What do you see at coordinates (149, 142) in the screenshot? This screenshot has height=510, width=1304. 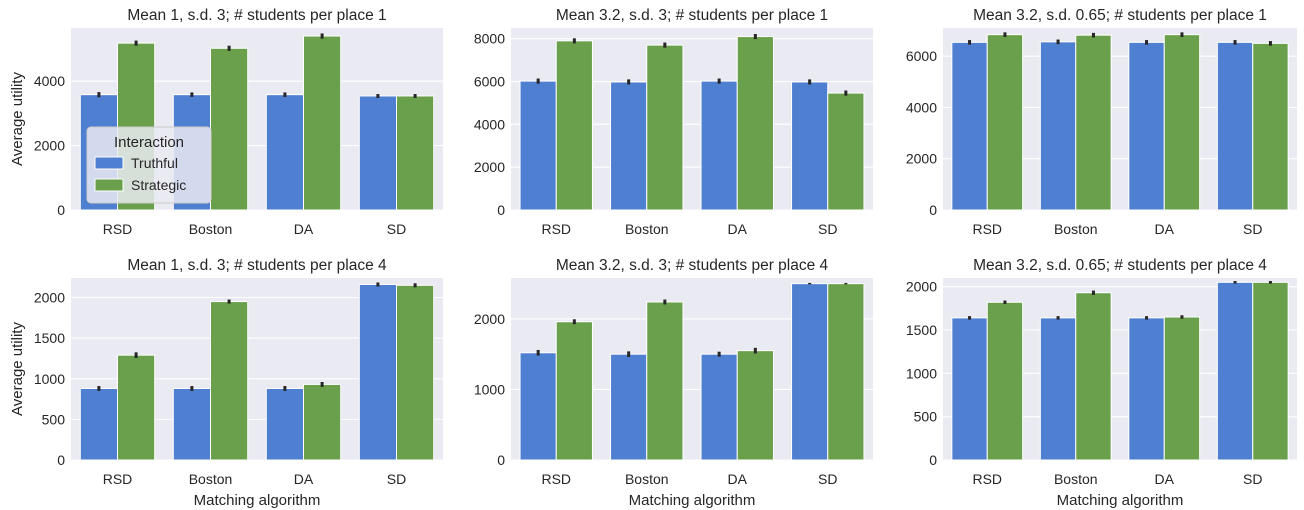 I see `legend-title: Interaction` at bounding box center [149, 142].